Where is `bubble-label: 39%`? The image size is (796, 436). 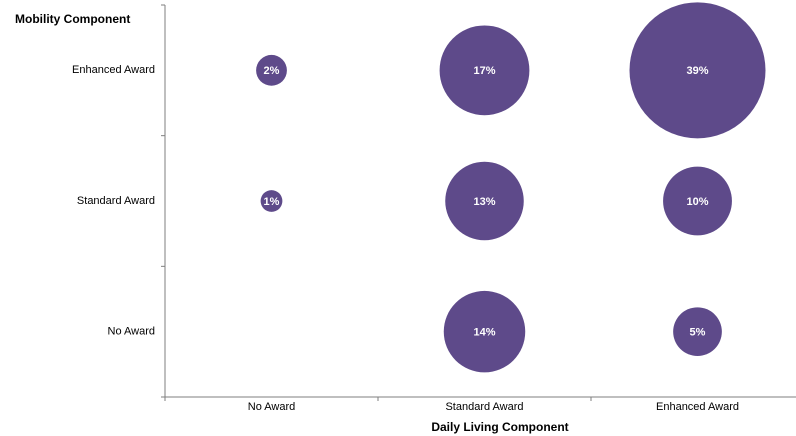
bubble-label: 39% is located at coordinates (697, 71).